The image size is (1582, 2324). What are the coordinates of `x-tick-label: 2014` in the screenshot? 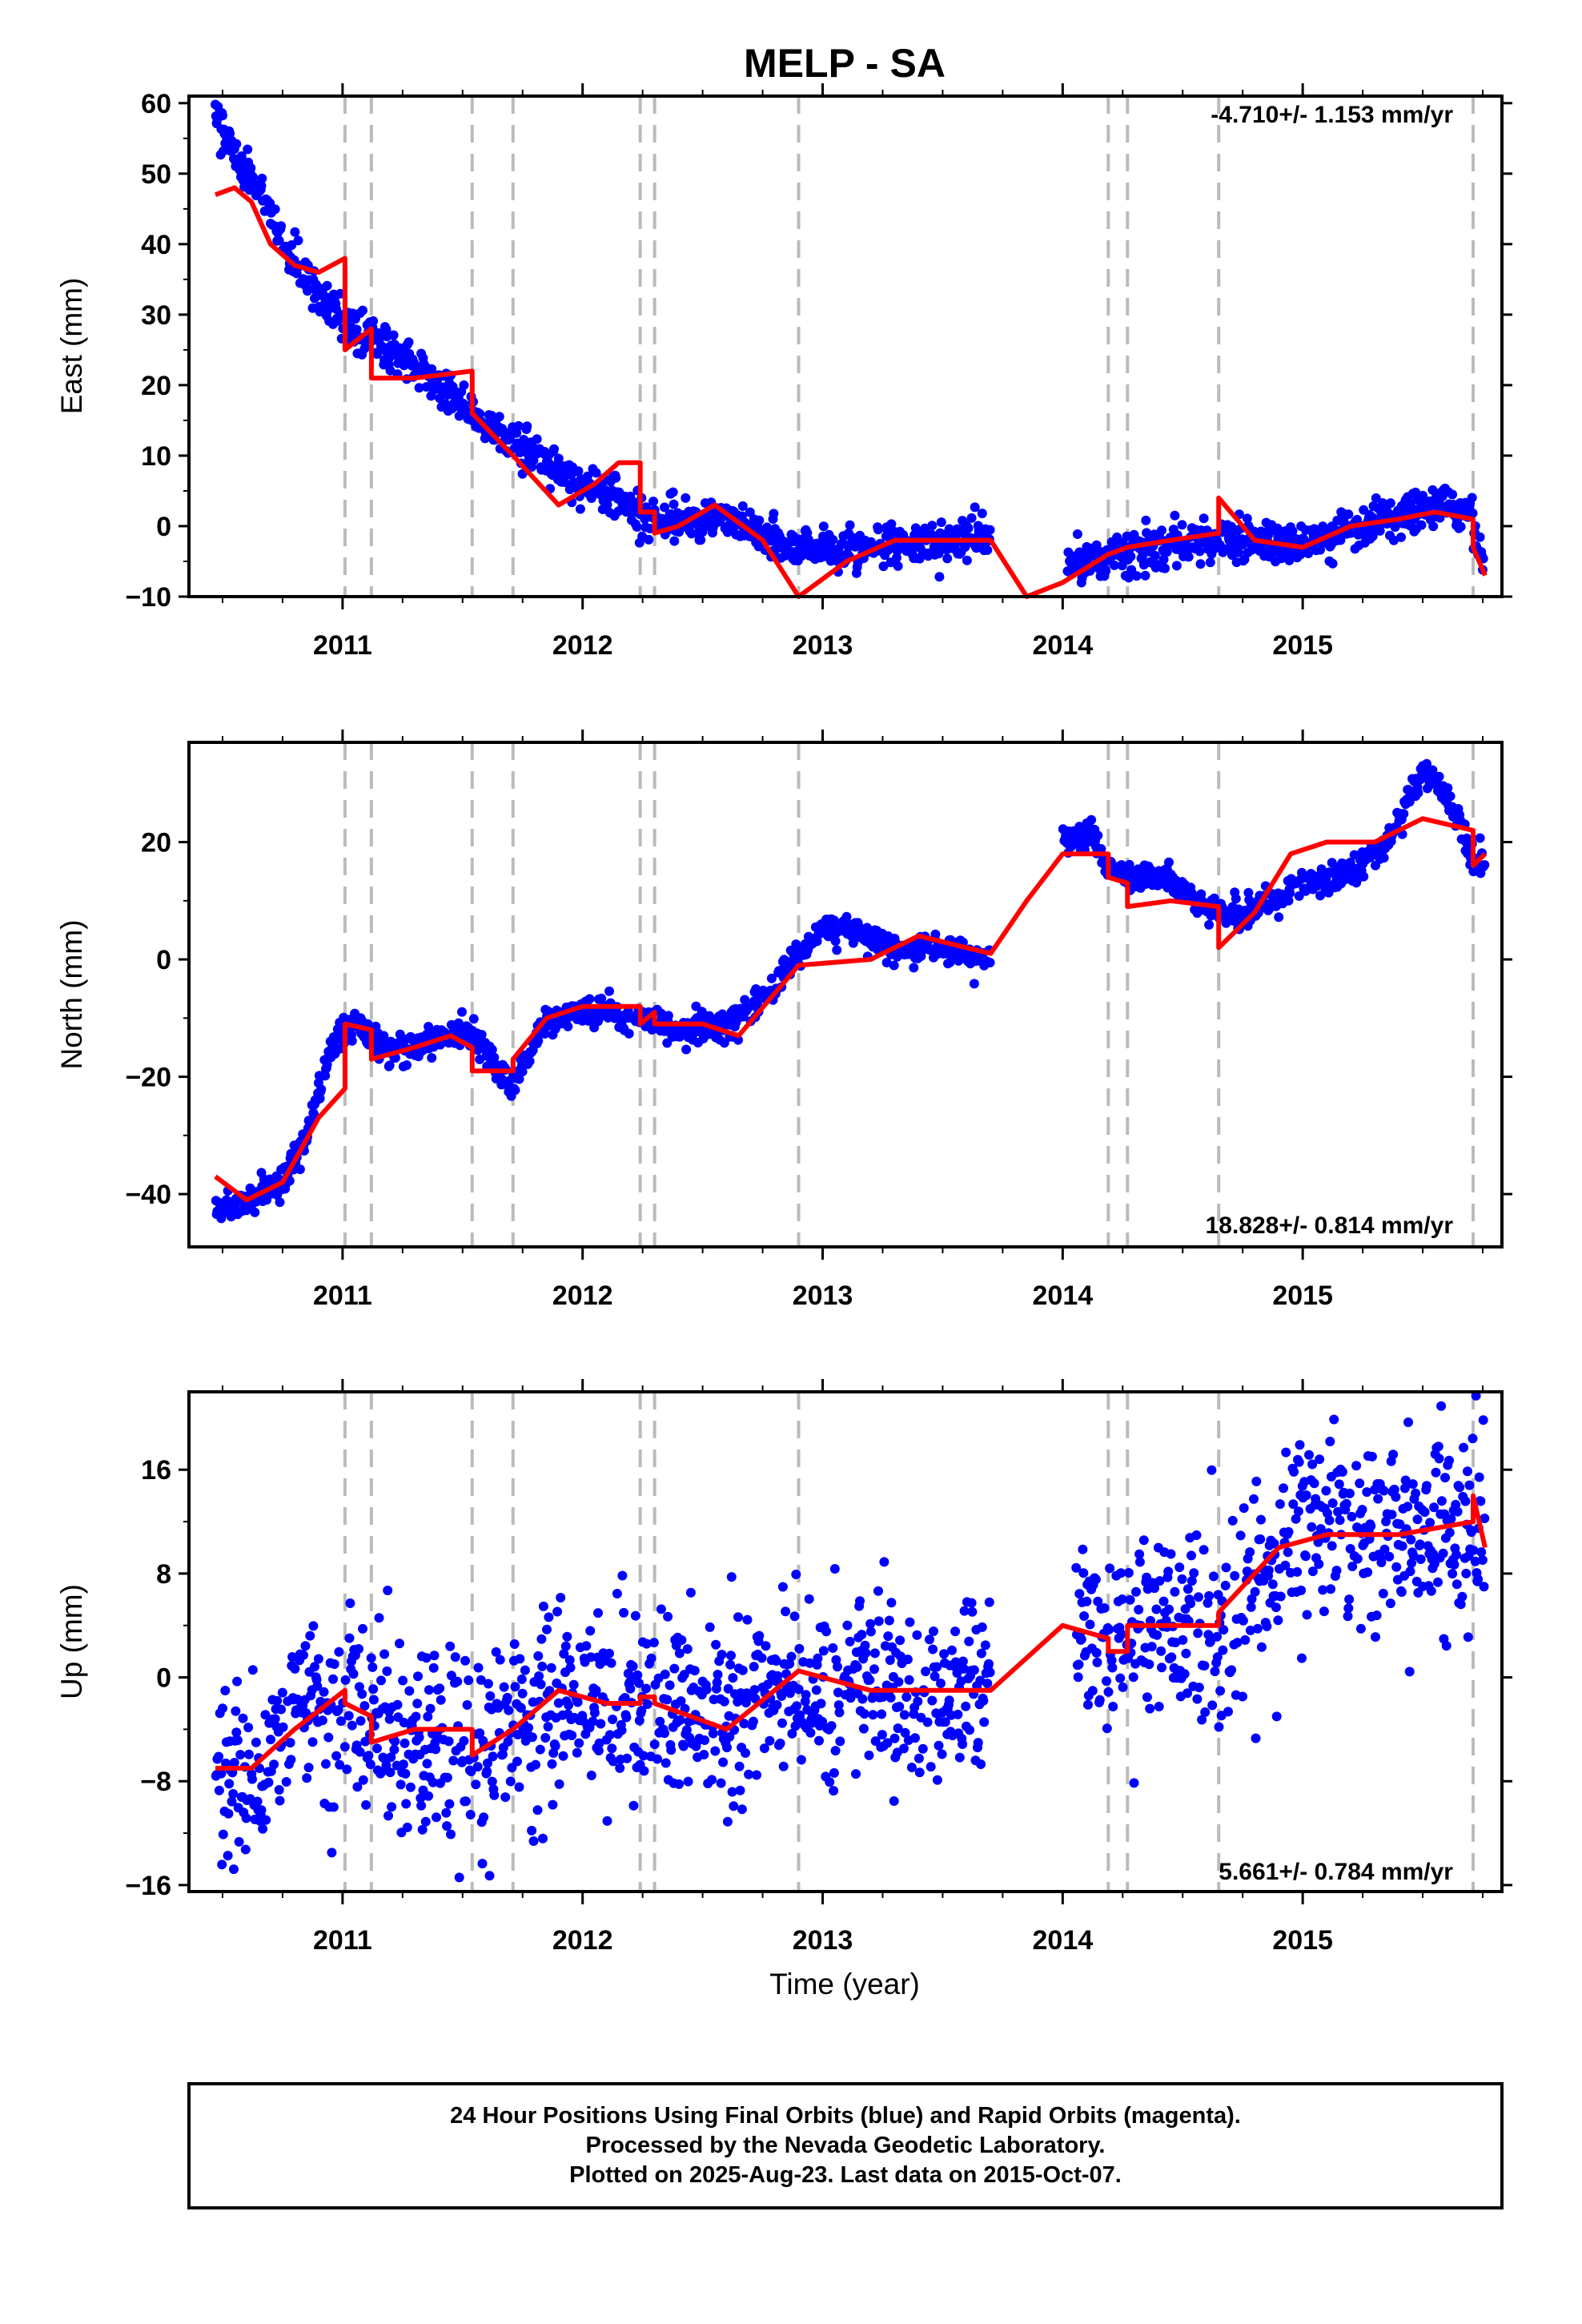 It's located at (1063, 645).